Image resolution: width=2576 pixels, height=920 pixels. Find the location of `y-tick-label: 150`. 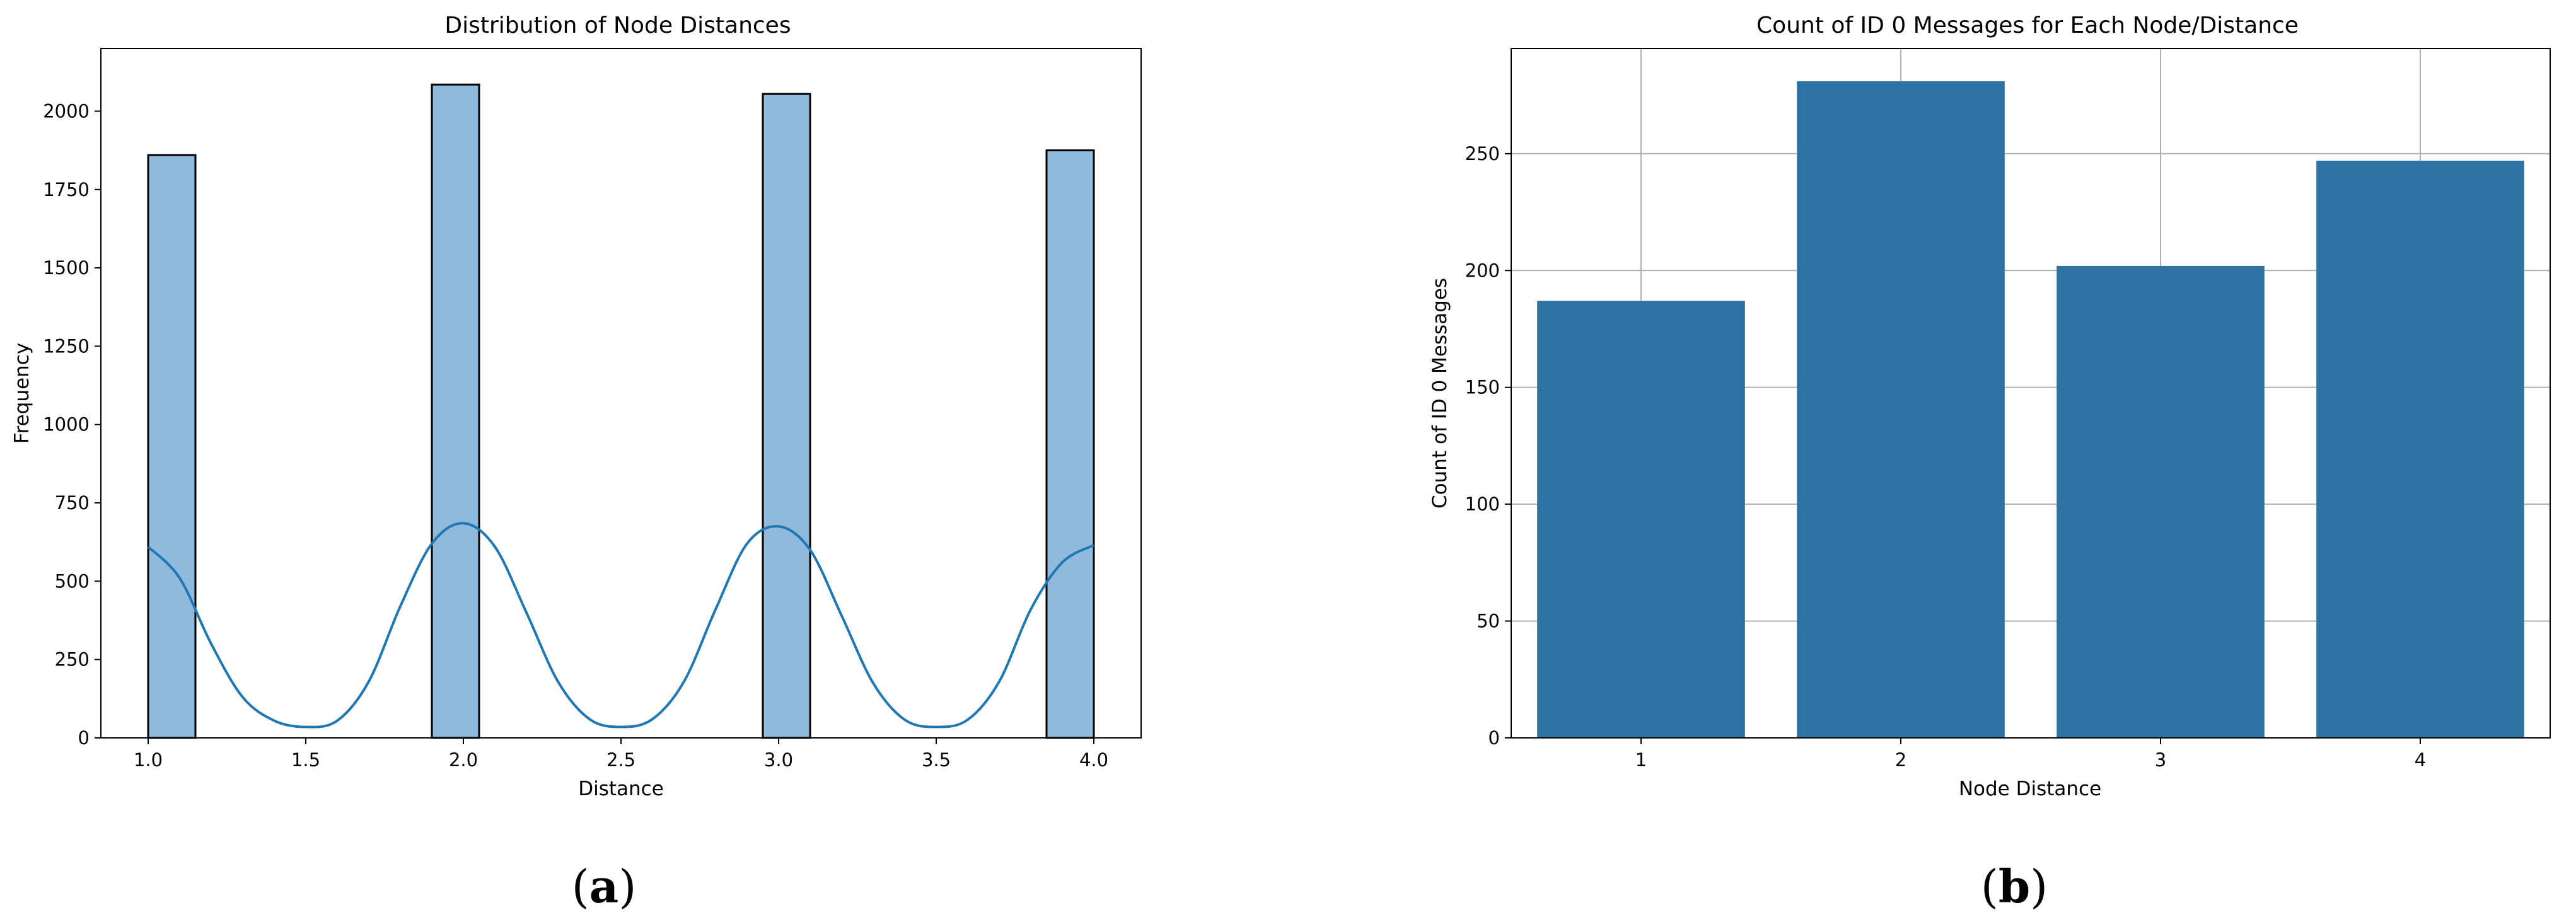

y-tick-label: 150 is located at coordinates (1482, 387).